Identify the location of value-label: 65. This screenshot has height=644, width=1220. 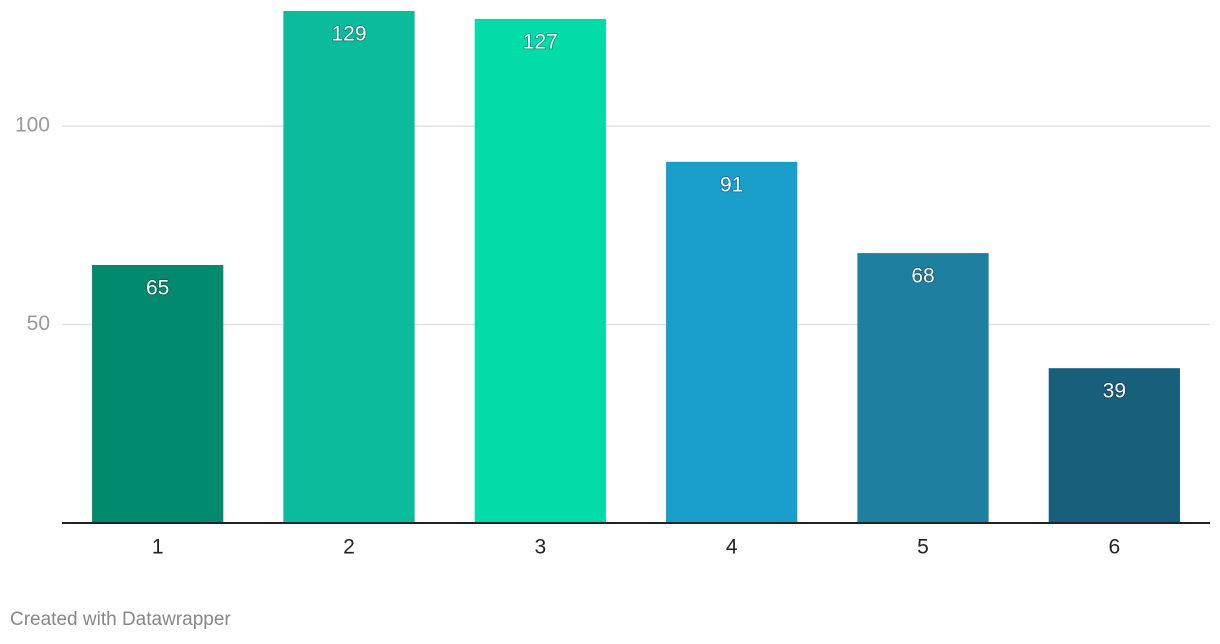
(157, 288).